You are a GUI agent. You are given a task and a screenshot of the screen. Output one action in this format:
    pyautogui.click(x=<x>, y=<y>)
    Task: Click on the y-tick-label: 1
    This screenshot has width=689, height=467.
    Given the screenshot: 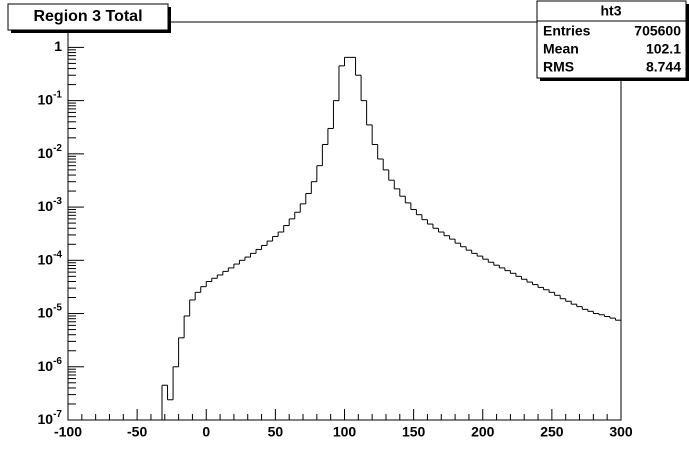 What is the action you would take?
    pyautogui.click(x=58, y=46)
    